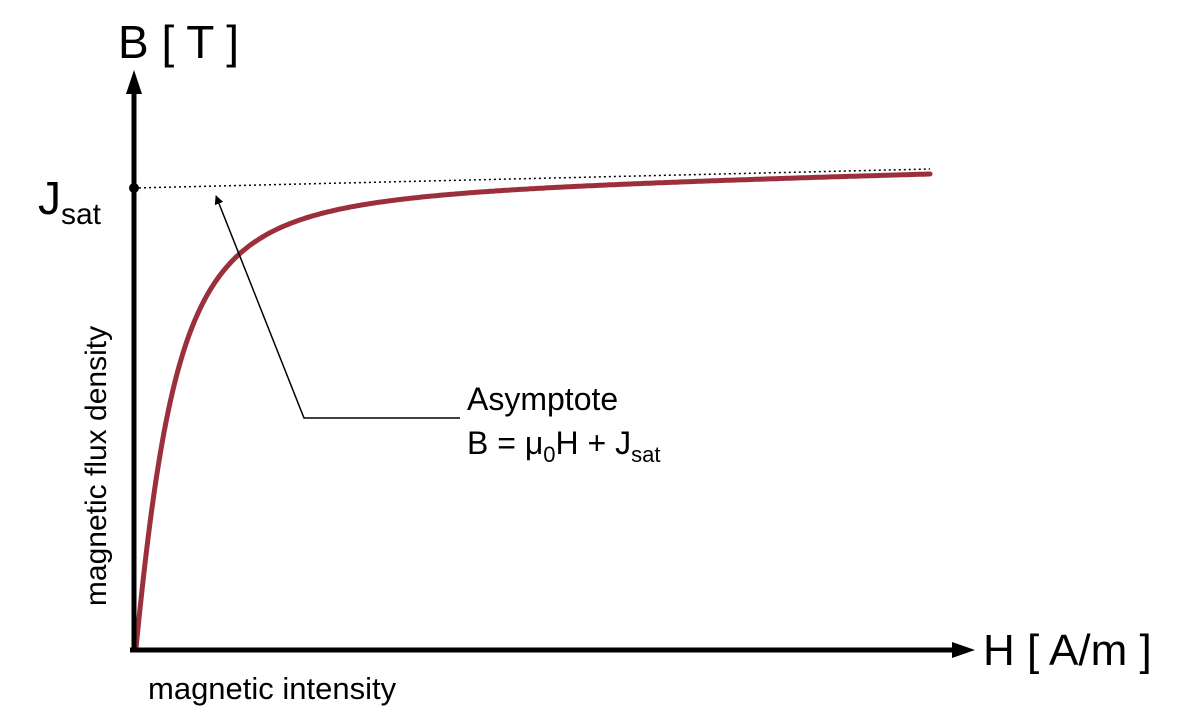 The image size is (1200, 724). I want to click on formula-part-b: B = μ, so click(505, 443).